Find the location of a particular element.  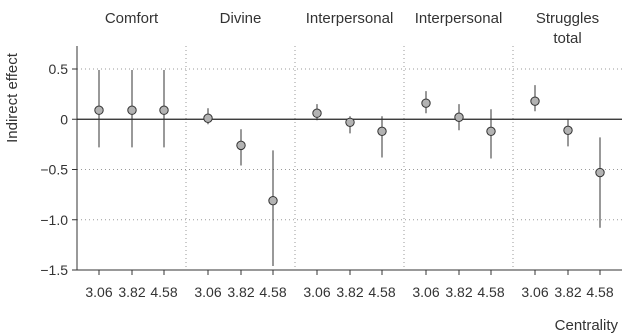

panel-title: Struggles is located at coordinates (567, 18).